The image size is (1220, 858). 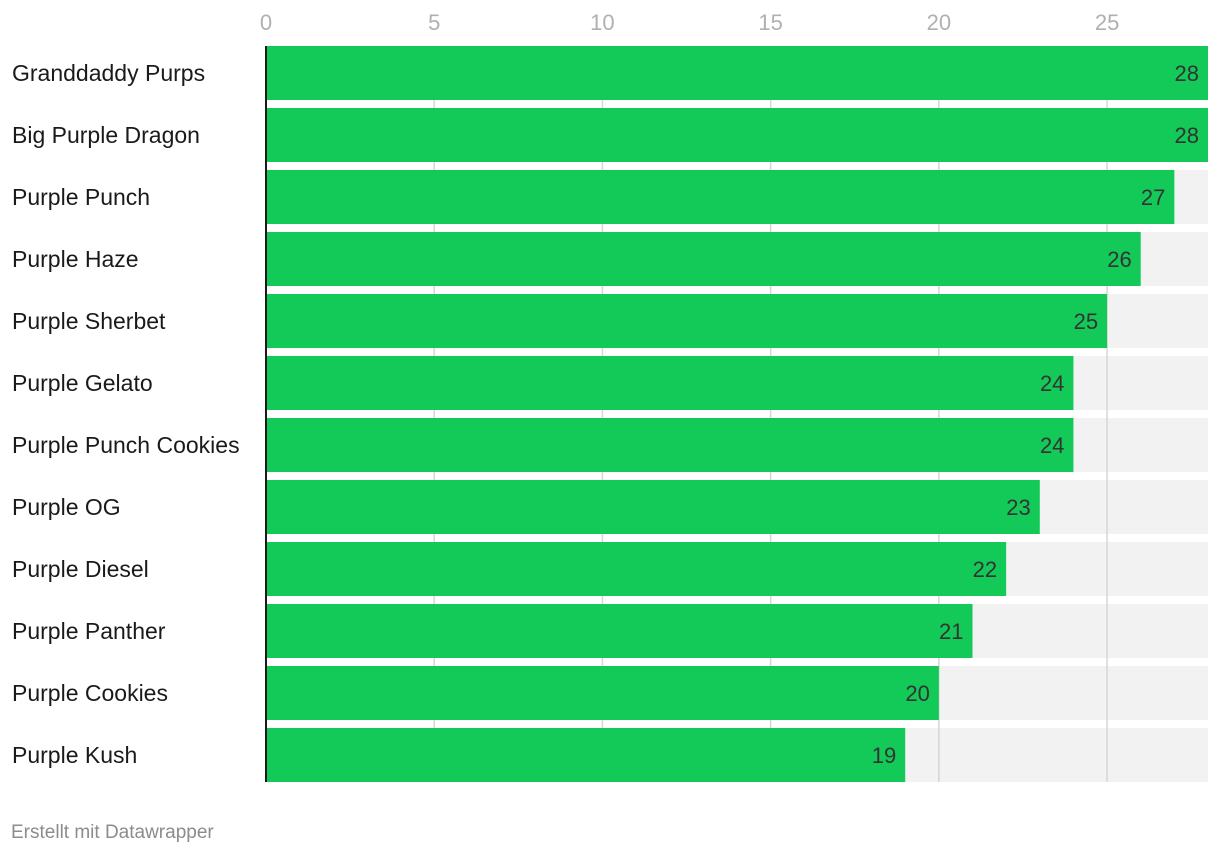 I want to click on x-tick-label: 0, so click(x=266, y=22).